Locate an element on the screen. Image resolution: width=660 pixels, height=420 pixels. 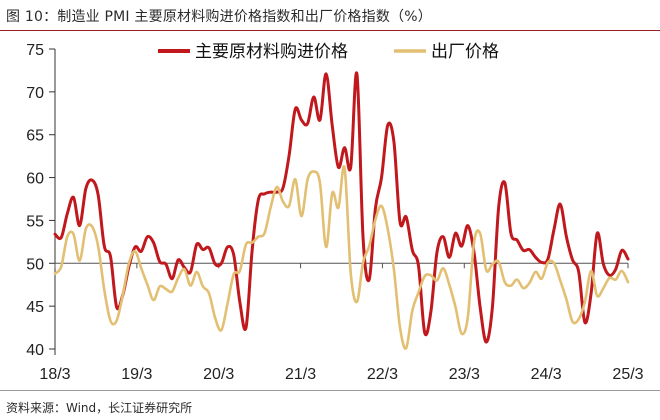
legend-label-1: 主要原材料购进价格 is located at coordinates (271, 52).